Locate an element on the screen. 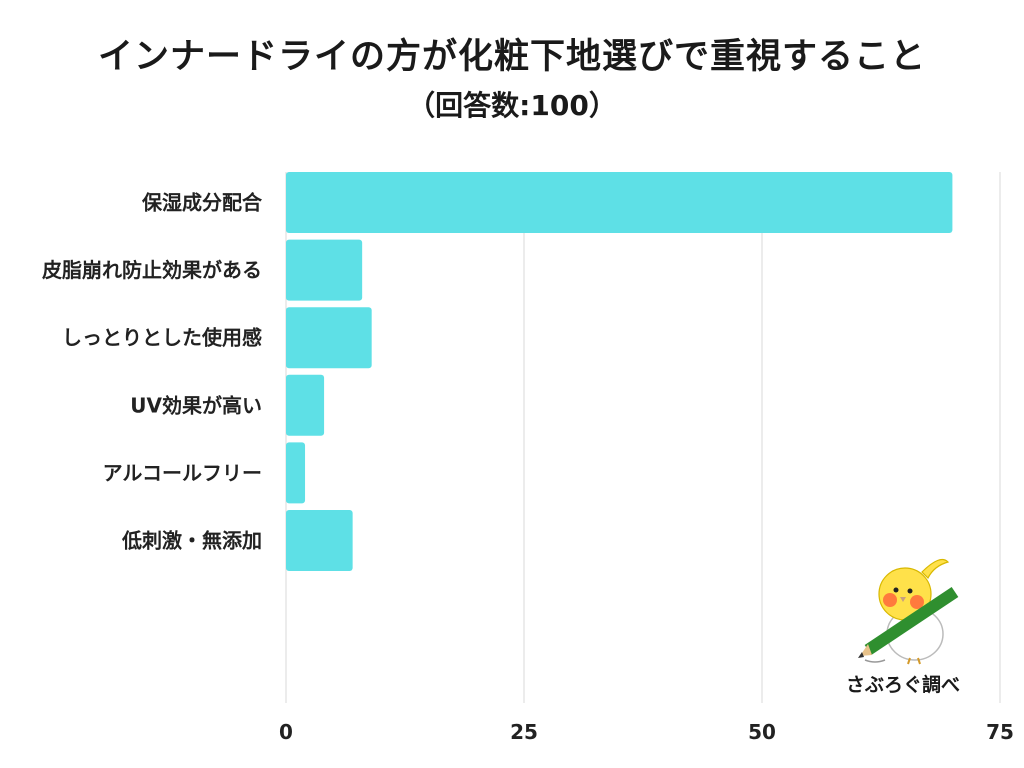 Image resolution: width=1024 pixels, height=768 pixels. chart-subtitle: （回答数:100） is located at coordinates (512, 105).